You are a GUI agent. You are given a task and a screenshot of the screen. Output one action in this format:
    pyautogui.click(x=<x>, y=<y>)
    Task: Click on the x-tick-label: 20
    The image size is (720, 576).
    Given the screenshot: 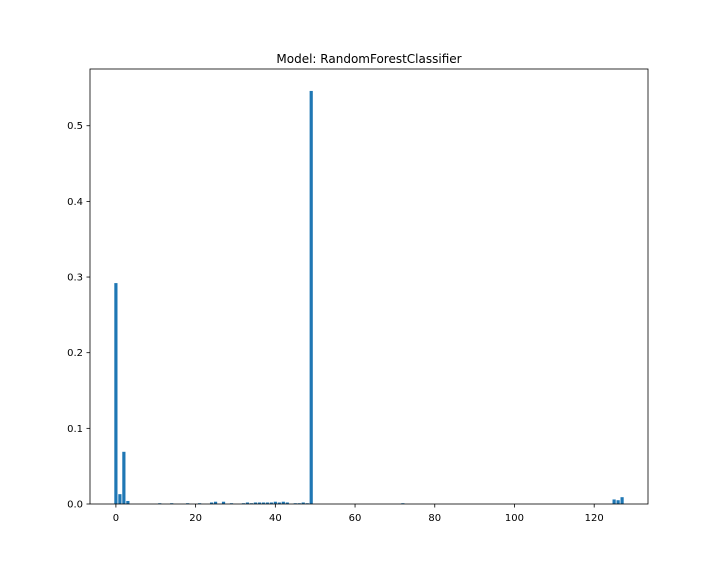 What is the action you would take?
    pyautogui.click(x=195, y=518)
    